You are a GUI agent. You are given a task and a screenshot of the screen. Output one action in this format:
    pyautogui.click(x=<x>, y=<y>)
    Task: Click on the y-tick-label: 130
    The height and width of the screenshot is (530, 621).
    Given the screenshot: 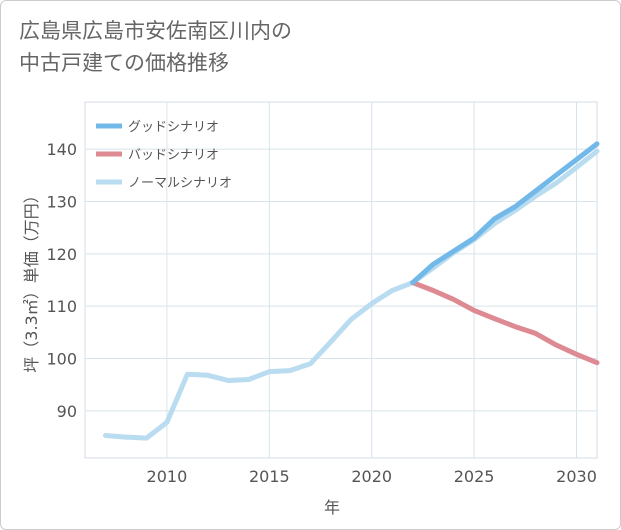 What is the action you would take?
    pyautogui.click(x=61, y=201)
    